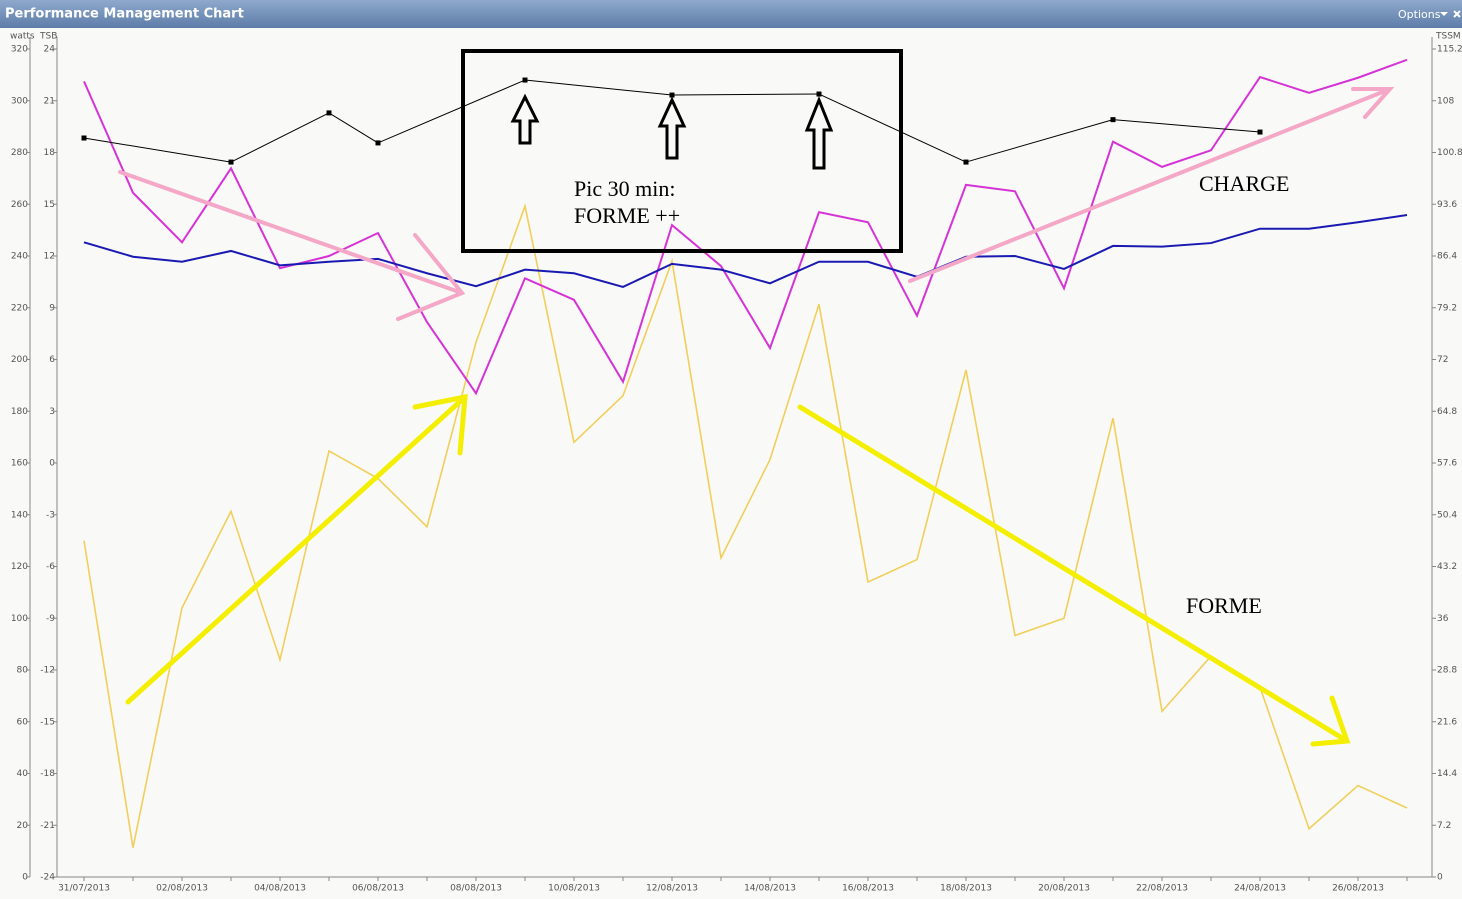 Image resolution: width=1462 pixels, height=899 pixels. I want to click on y-tick-label: 12, so click(49, 257).